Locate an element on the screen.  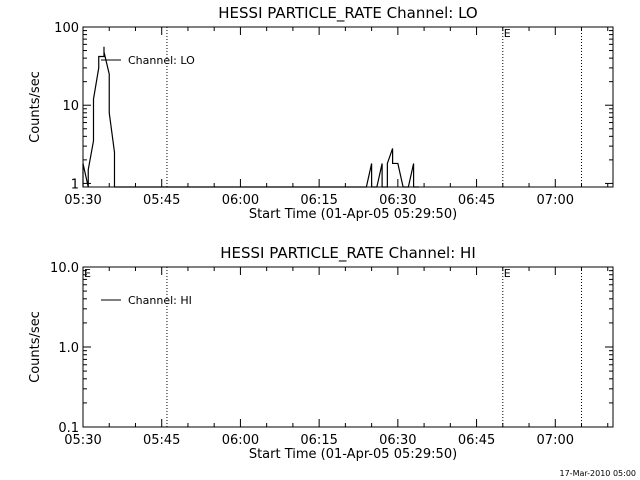
y-tick-label: 10 is located at coordinates (70, 106).